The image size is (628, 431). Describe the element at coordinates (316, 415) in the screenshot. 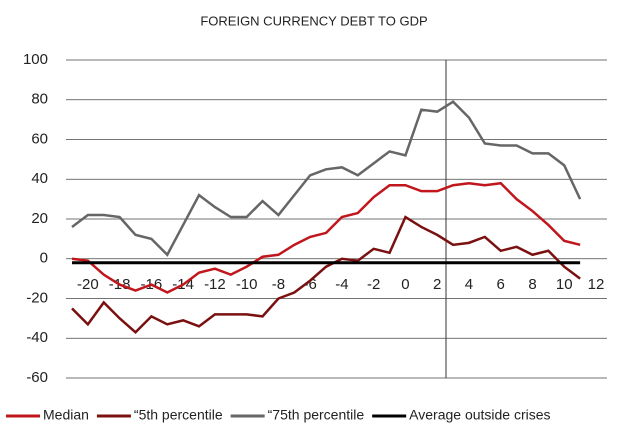

I see `legend-label: “75th percentile` at that location.